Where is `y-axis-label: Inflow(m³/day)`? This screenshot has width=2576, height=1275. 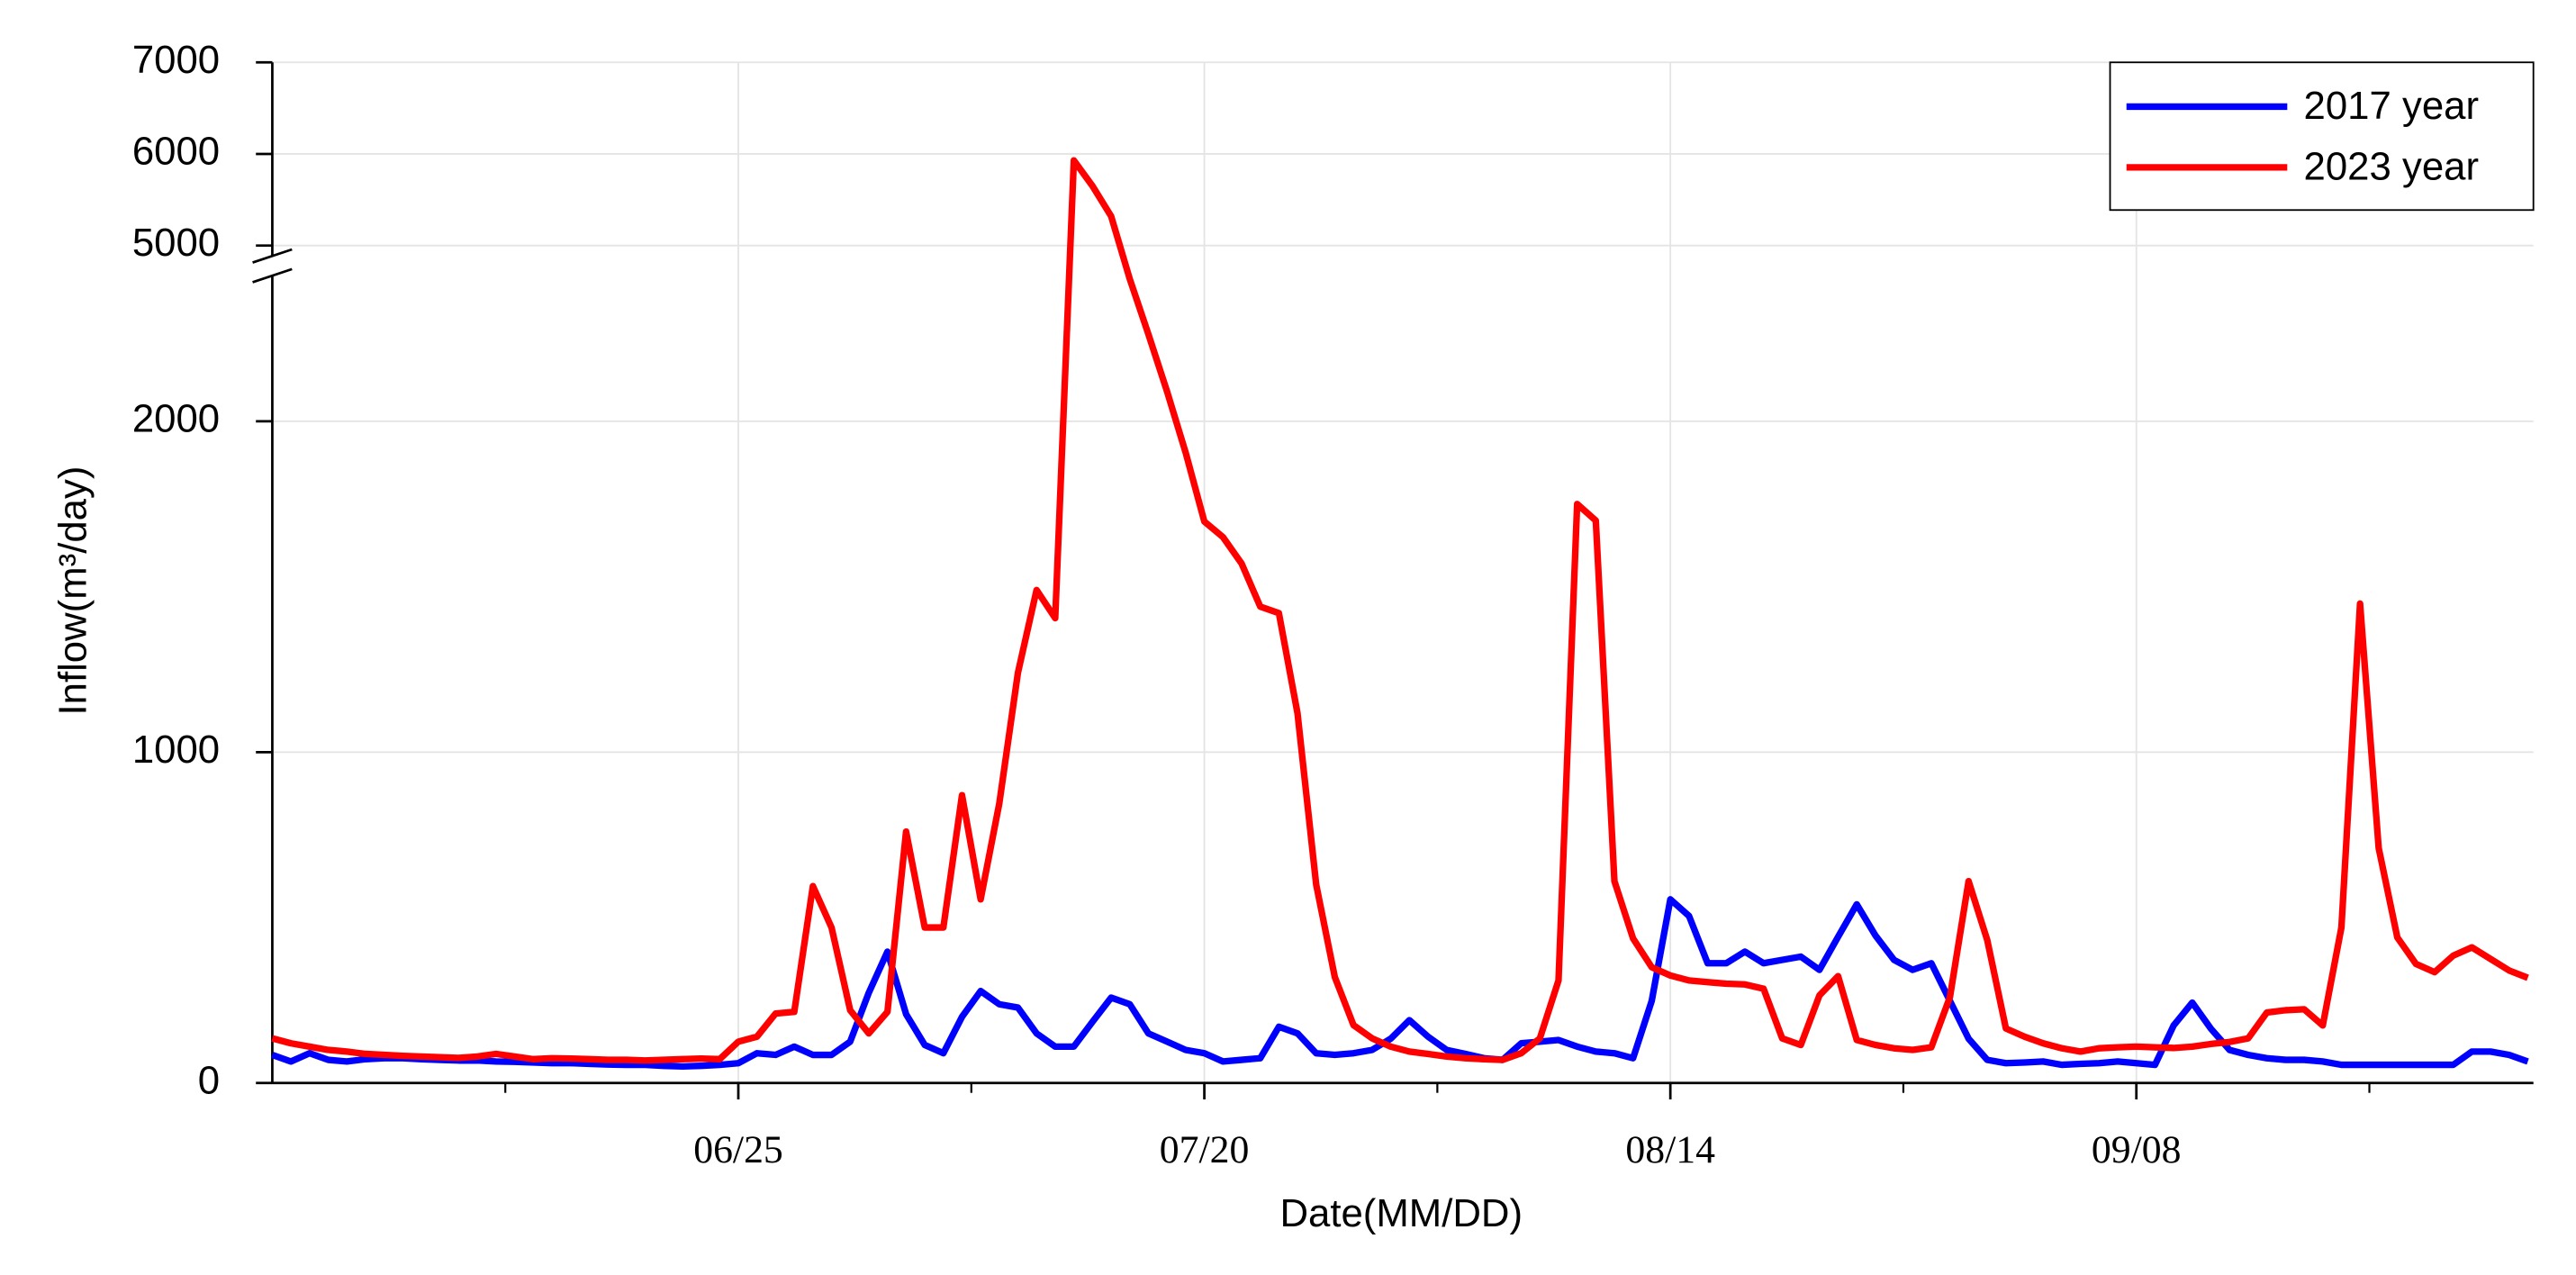
y-axis-label: Inflow(m³/day) is located at coordinates (72, 591).